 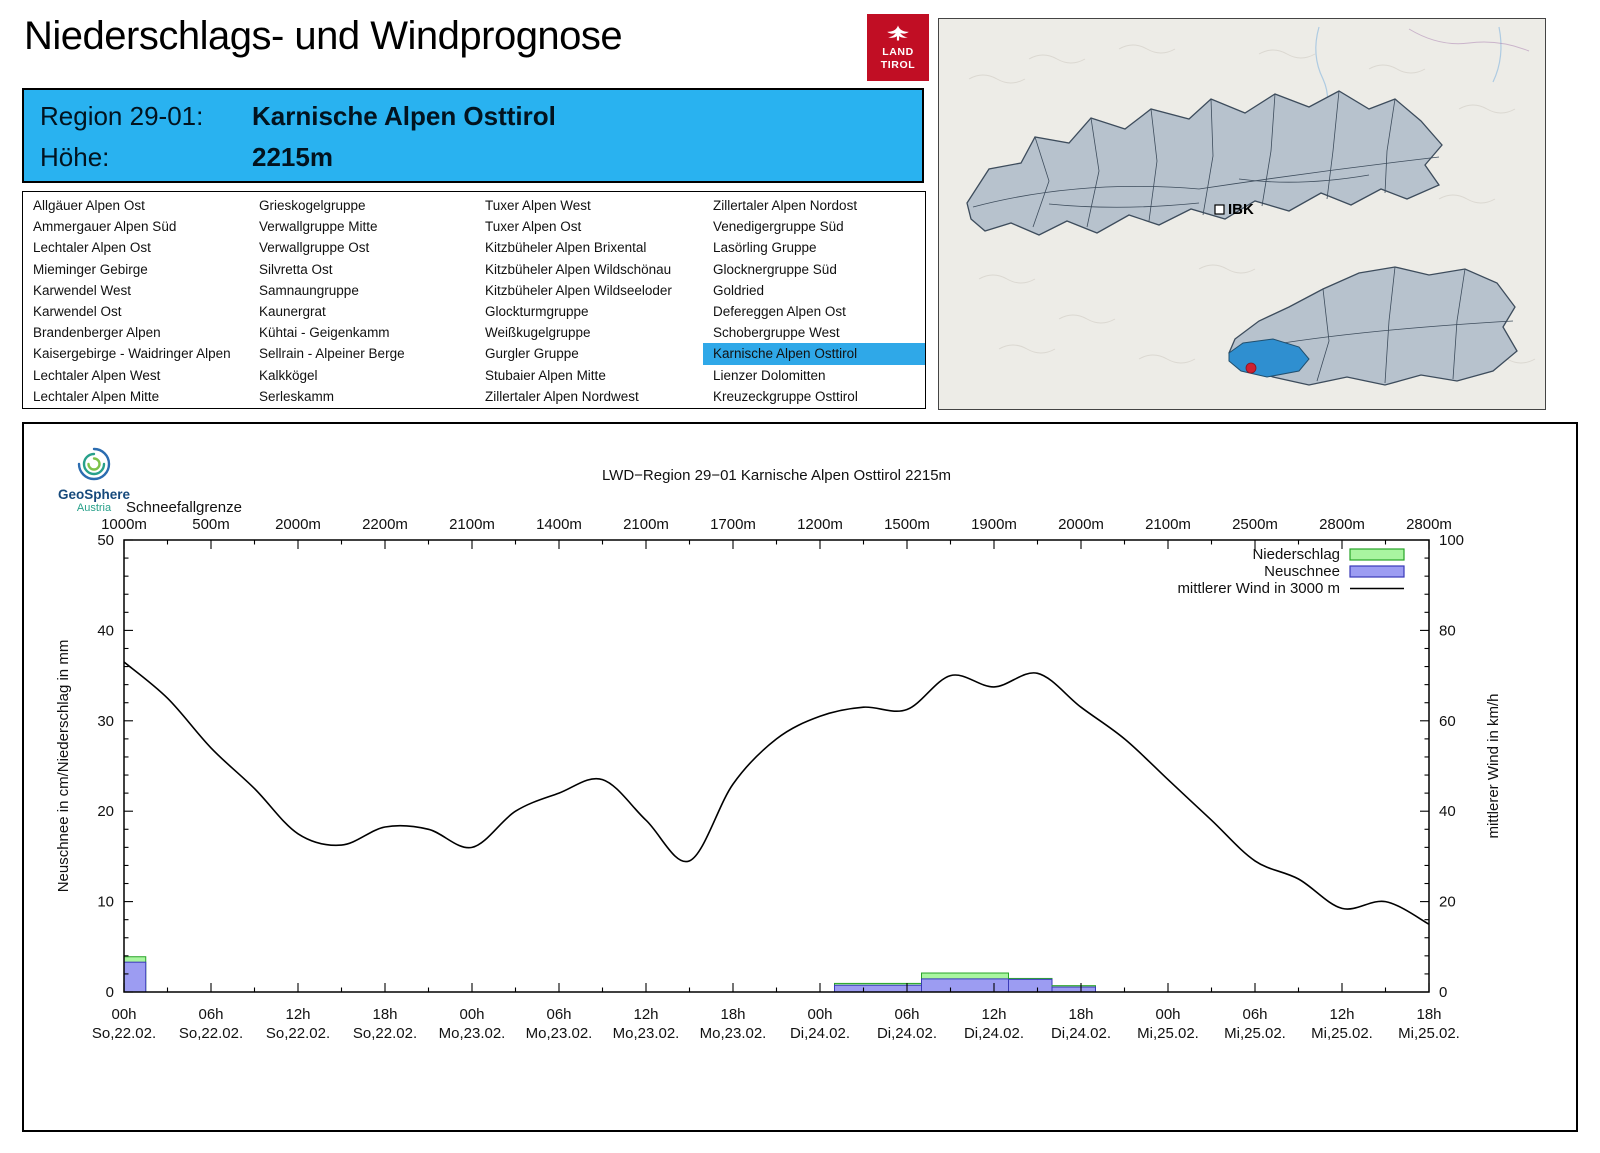 What do you see at coordinates (559, 524) in the screenshot?
I see `snowline-value: 1400m` at bounding box center [559, 524].